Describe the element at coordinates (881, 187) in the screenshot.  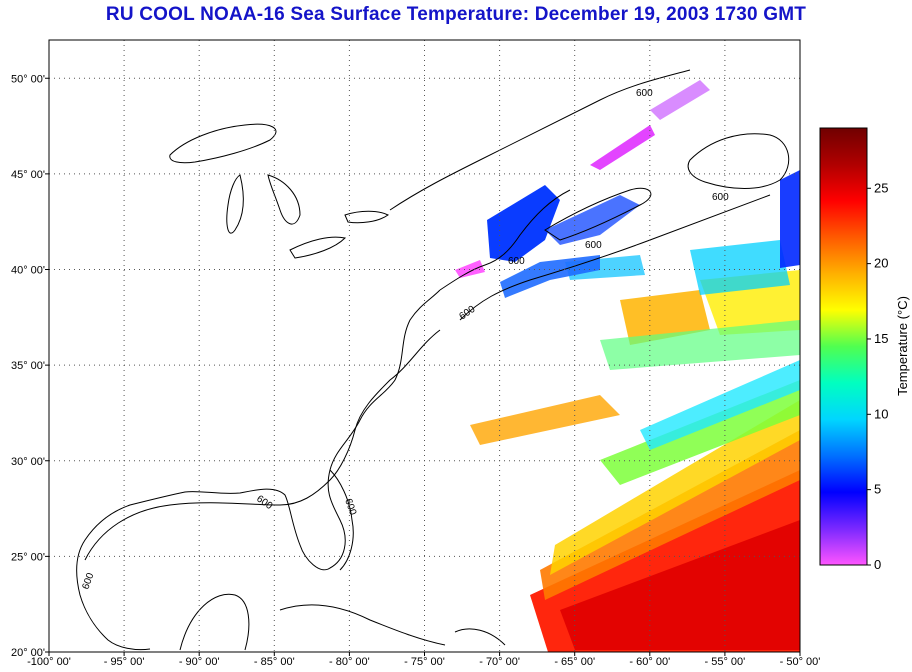
I see `colorbar-tick-label: 25` at that location.